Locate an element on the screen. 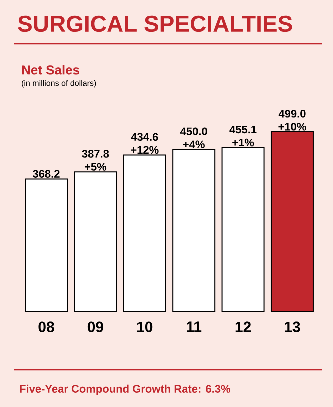  data-label: 387.8 is located at coordinates (96, 154).